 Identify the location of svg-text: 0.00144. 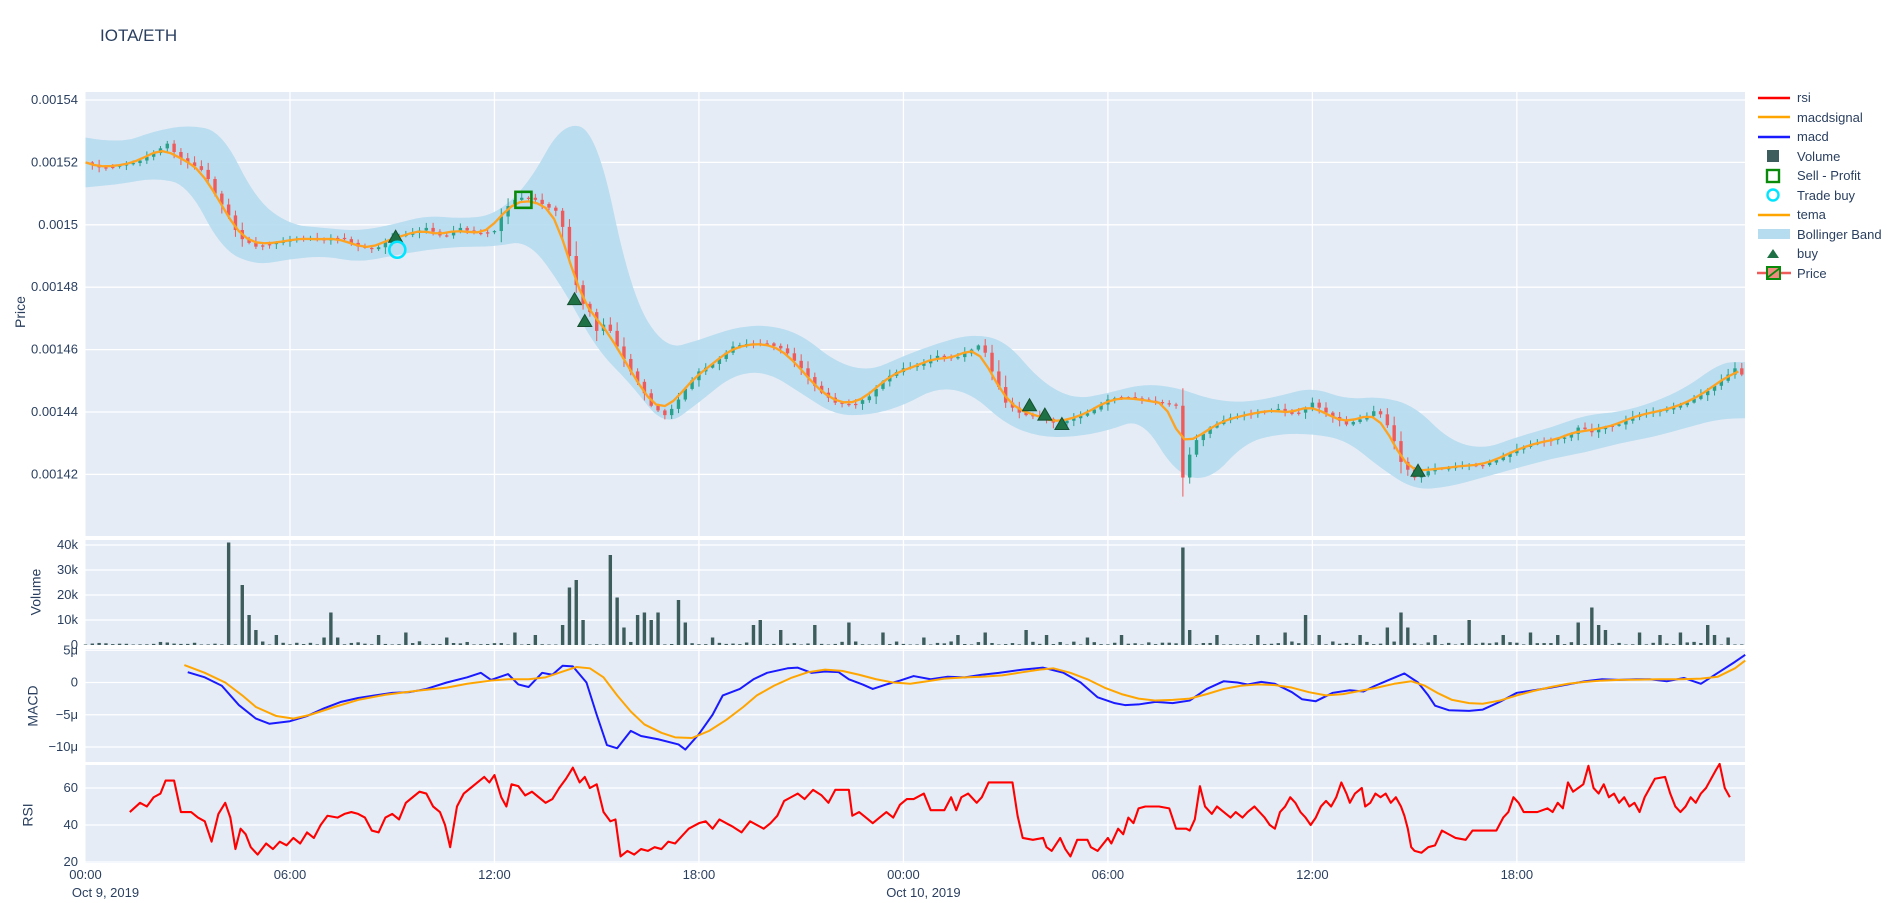
(54, 411).